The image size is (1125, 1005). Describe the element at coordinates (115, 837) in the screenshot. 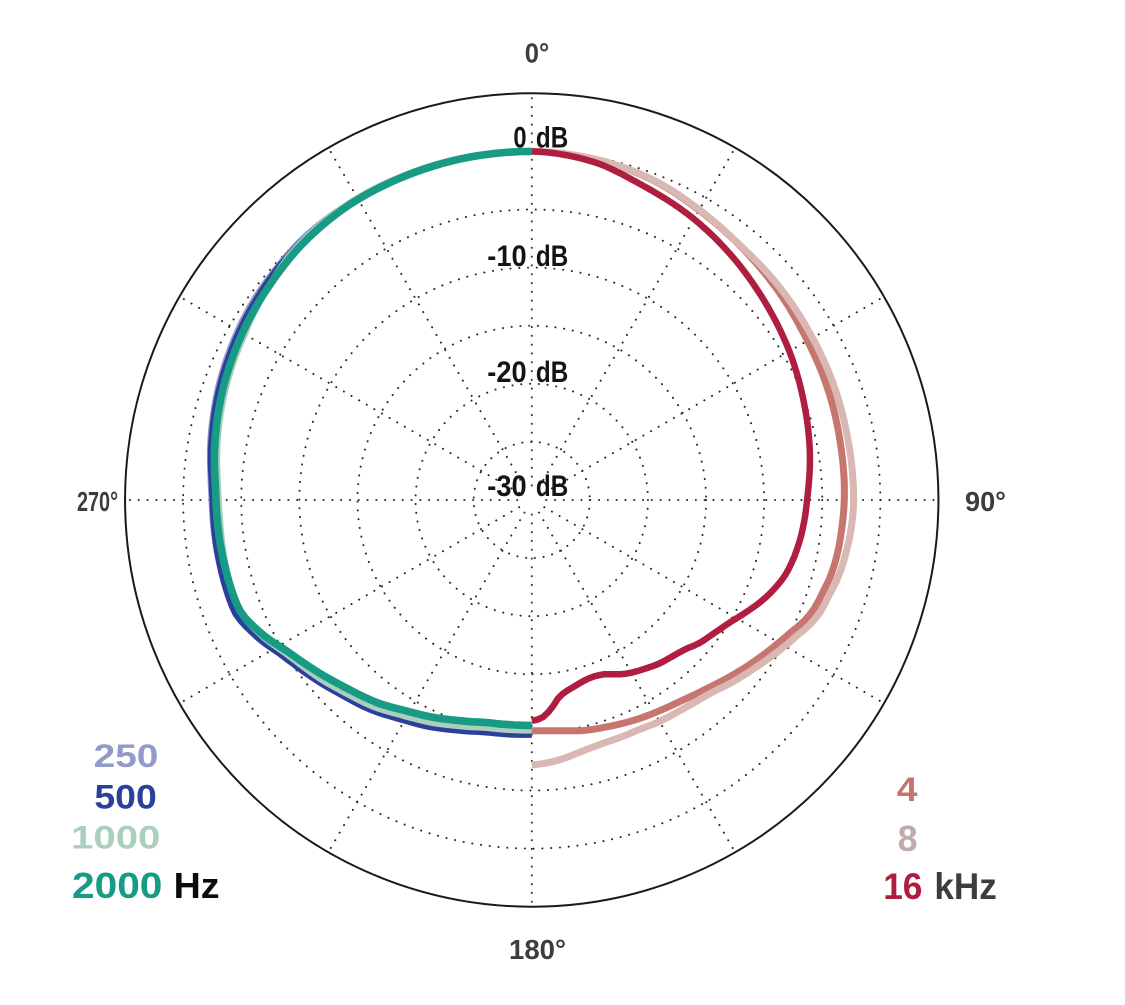

I see `svg-text: 1000` at that location.